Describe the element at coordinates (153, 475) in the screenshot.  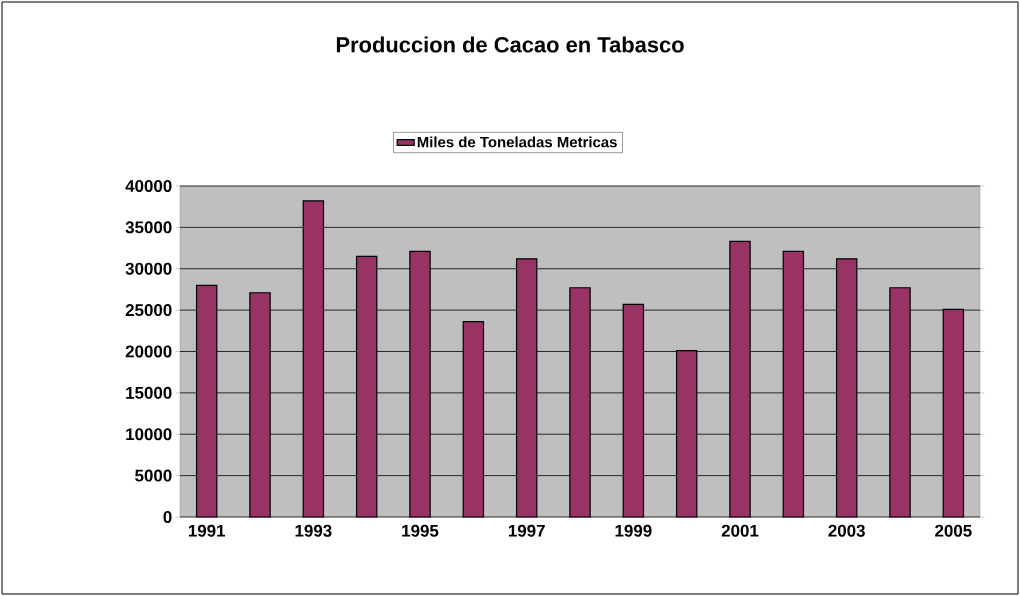
I see `y-tick-label: 5000` at that location.